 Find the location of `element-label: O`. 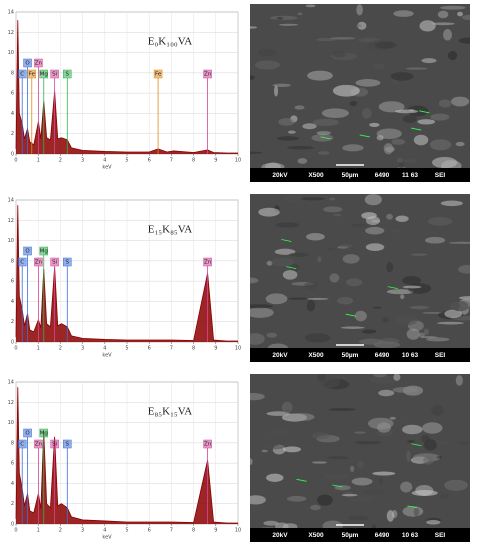

element-label: O is located at coordinates (27, 434).